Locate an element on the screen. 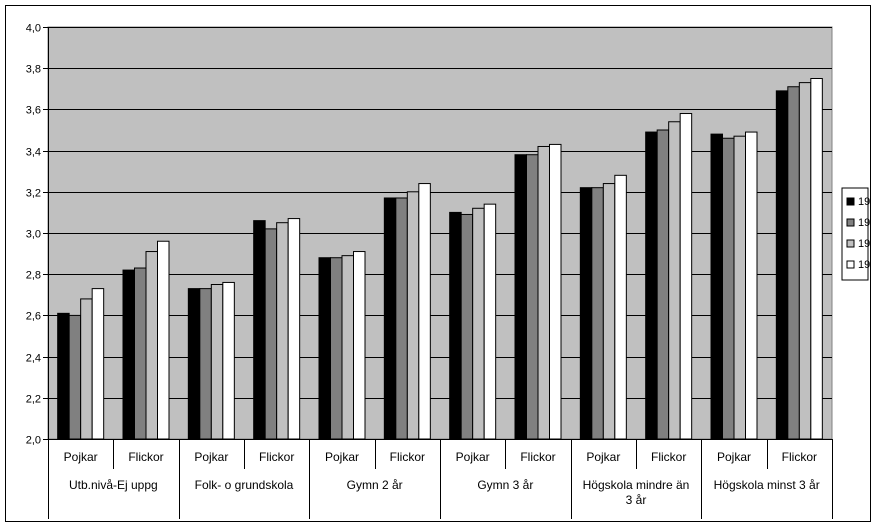  x-group-label: Folk- o grundskola is located at coordinates (244, 485).